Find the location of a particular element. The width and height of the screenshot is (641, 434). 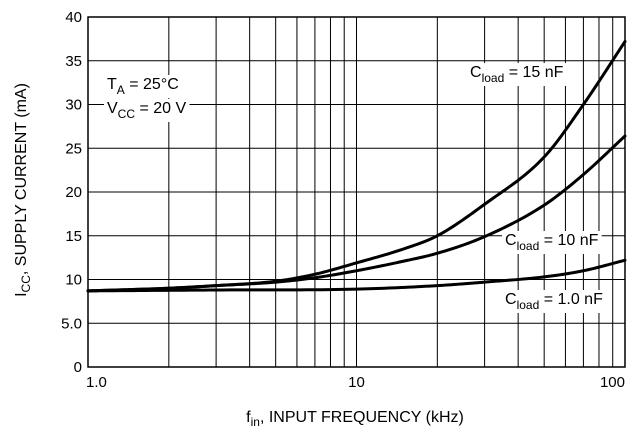

series-label-2: Cload = 10 nF is located at coordinates (552, 242).